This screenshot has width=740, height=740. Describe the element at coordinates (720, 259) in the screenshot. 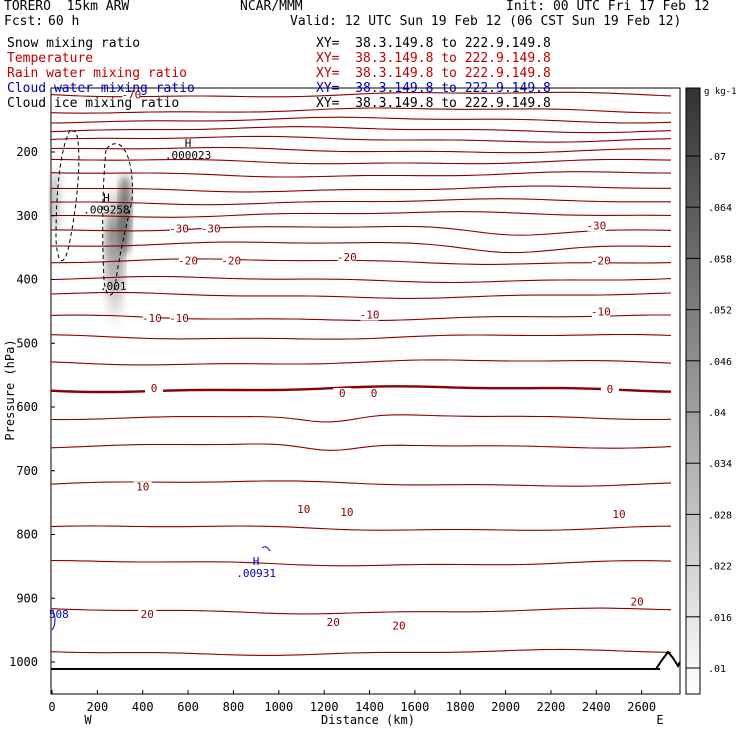

I see `colorbar-tick-label: .058` at that location.